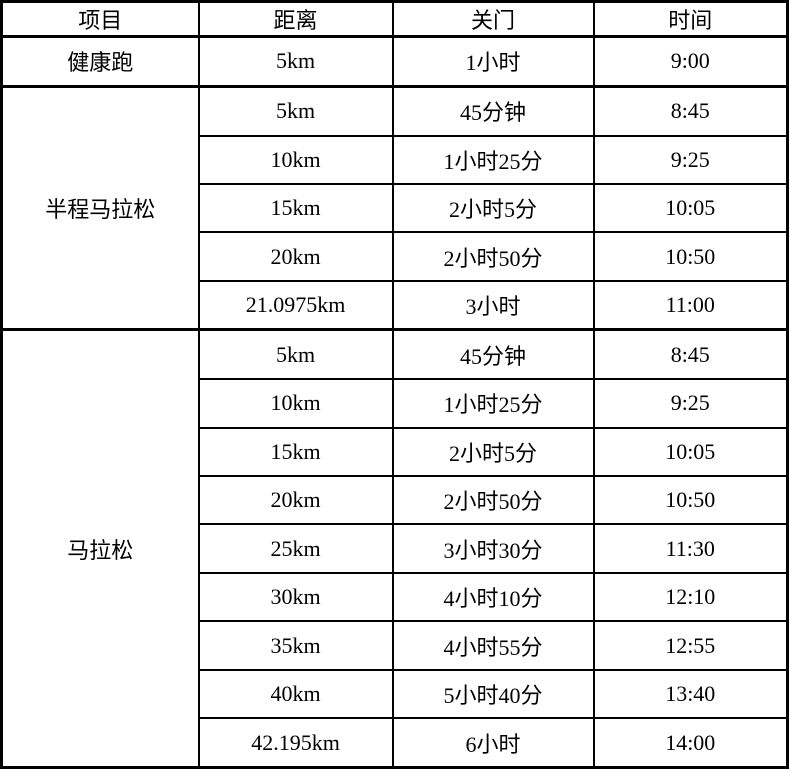 Image resolution: width=789 pixels, height=769 pixels. I want to click on time-cell: 11:30, so click(690, 548).